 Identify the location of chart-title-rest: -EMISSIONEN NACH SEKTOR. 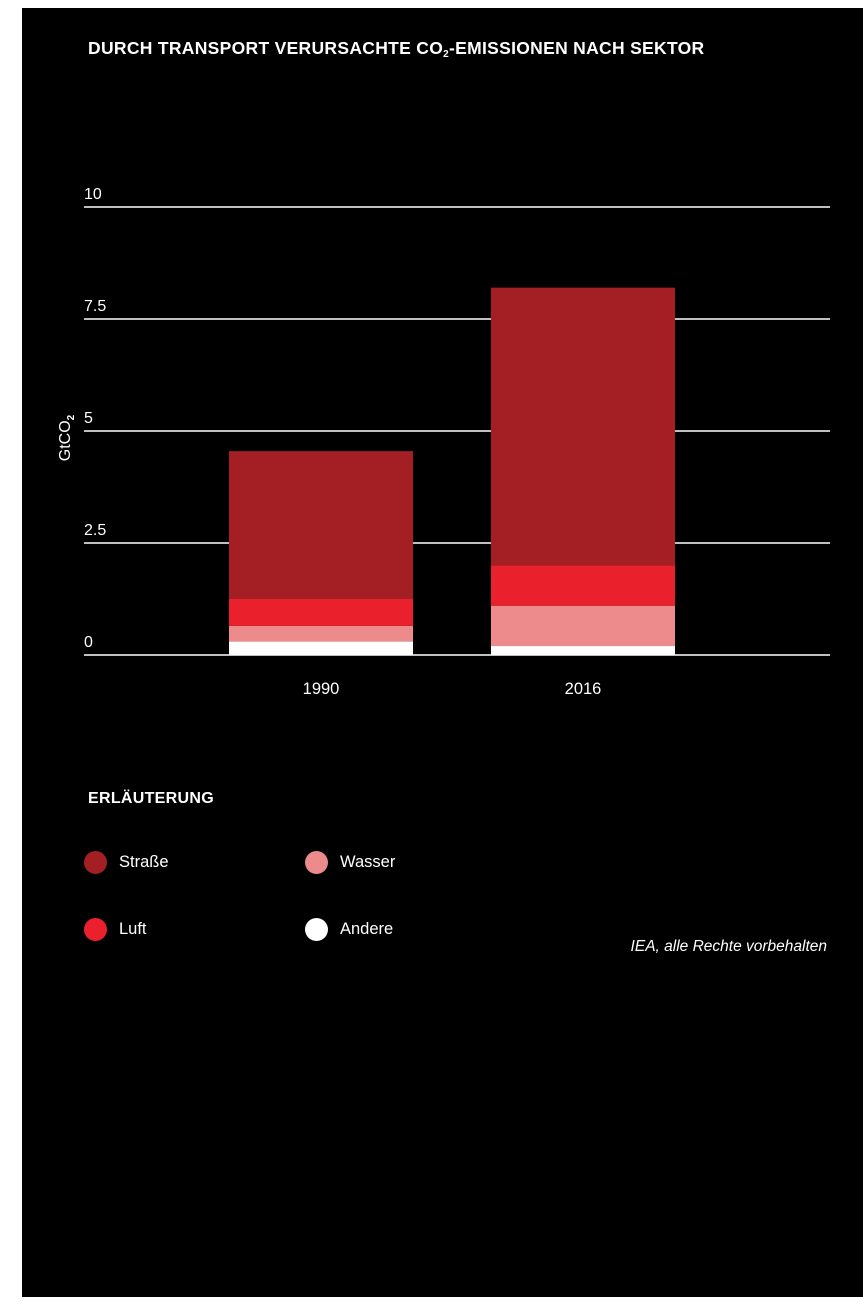
(577, 48).